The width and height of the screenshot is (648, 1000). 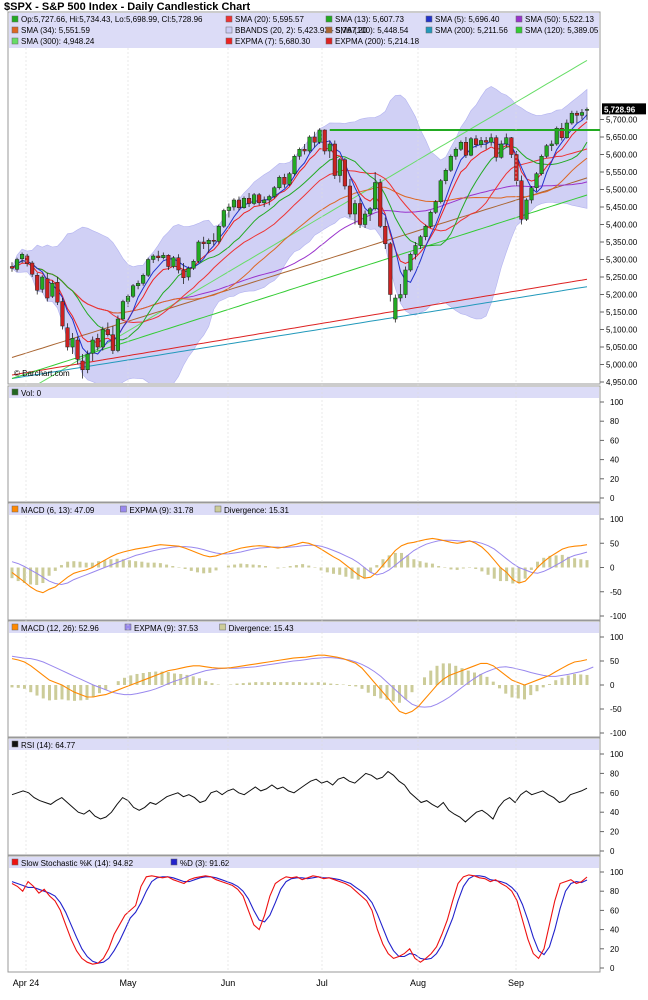 I want to click on macd1-y-tick-label: -100, so click(x=618, y=616).